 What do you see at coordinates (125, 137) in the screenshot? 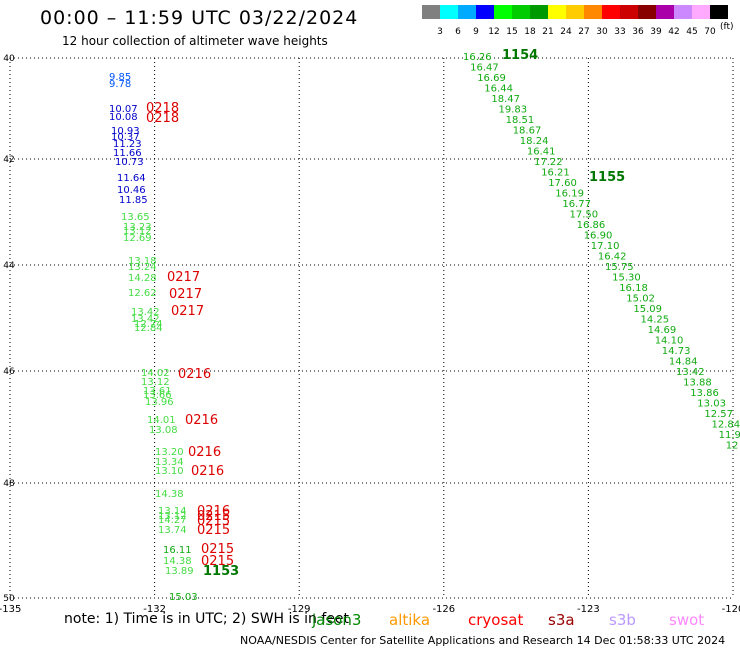
I see `swh-value: 10.37` at bounding box center [125, 137].